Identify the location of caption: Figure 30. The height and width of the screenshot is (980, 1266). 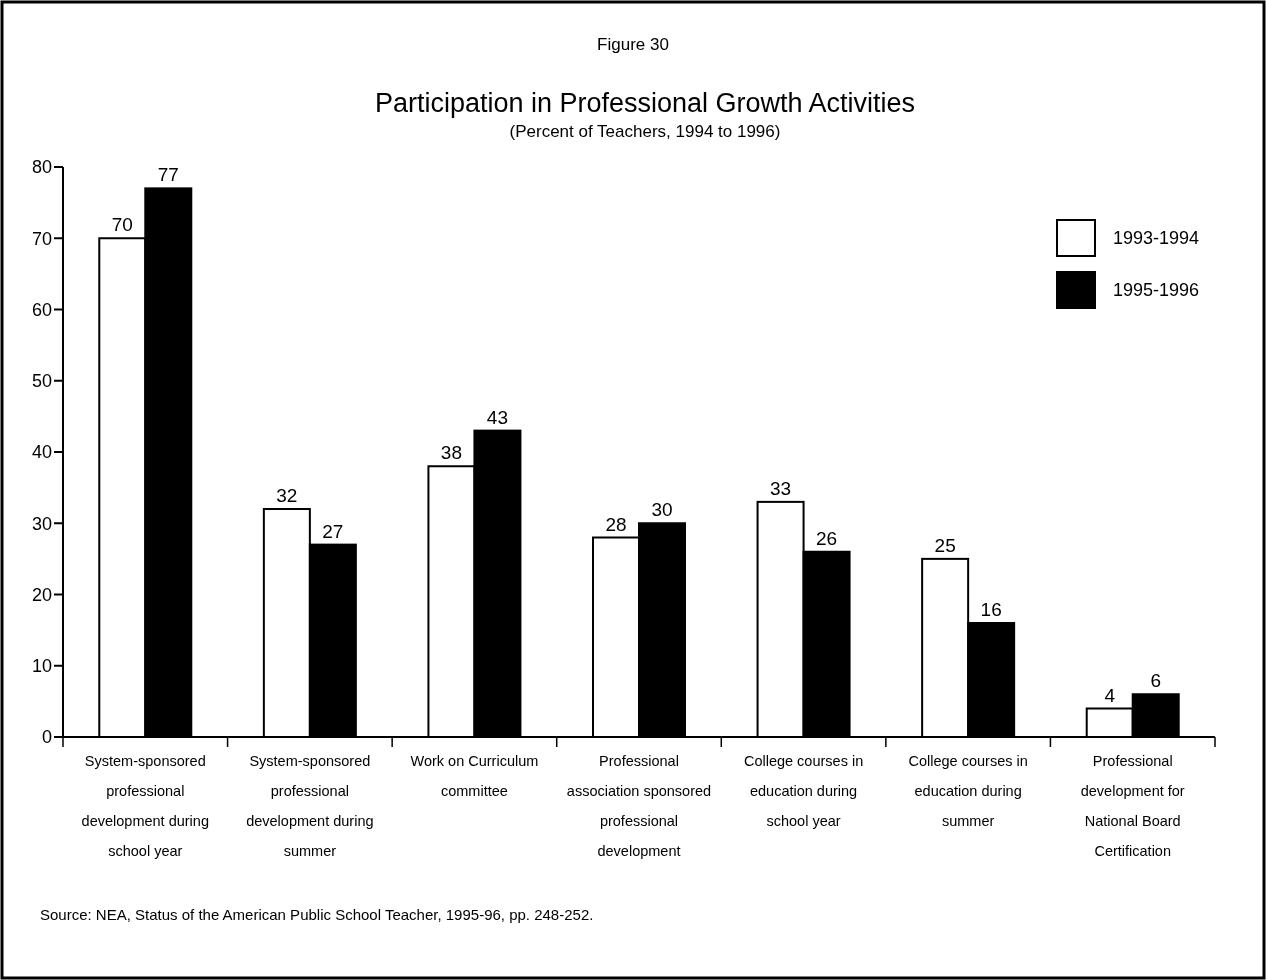
(633, 44).